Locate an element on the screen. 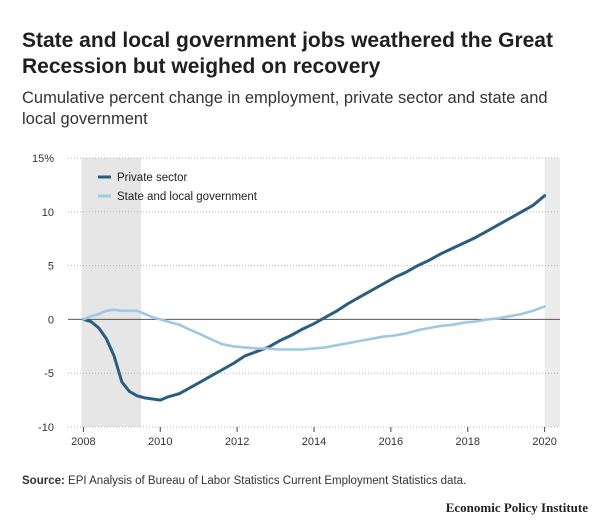 This screenshot has width=600, height=528. y-tick-label: 0 is located at coordinates (51, 320).